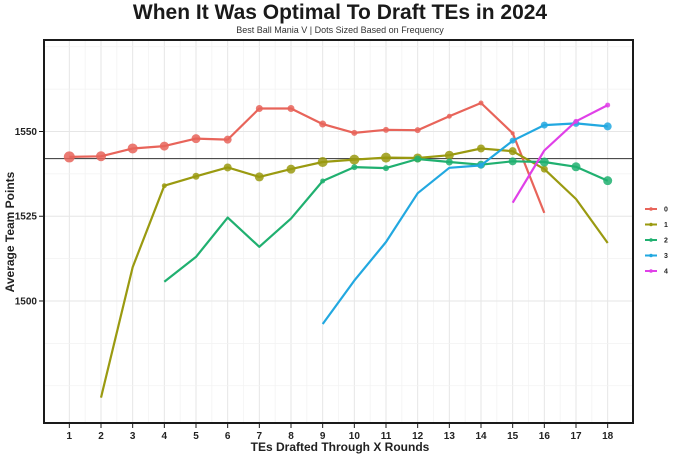 The width and height of the screenshot is (680, 458). What do you see at coordinates (545, 436) in the screenshot?
I see `x-tick-label: 16` at bounding box center [545, 436].